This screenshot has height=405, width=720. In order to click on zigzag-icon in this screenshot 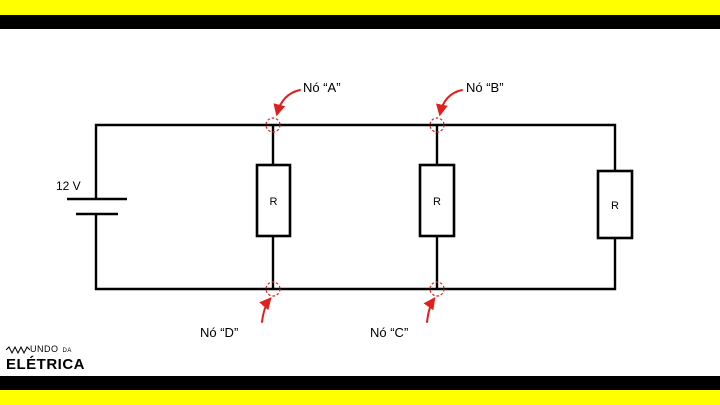, I will do `click(18, 349)`.